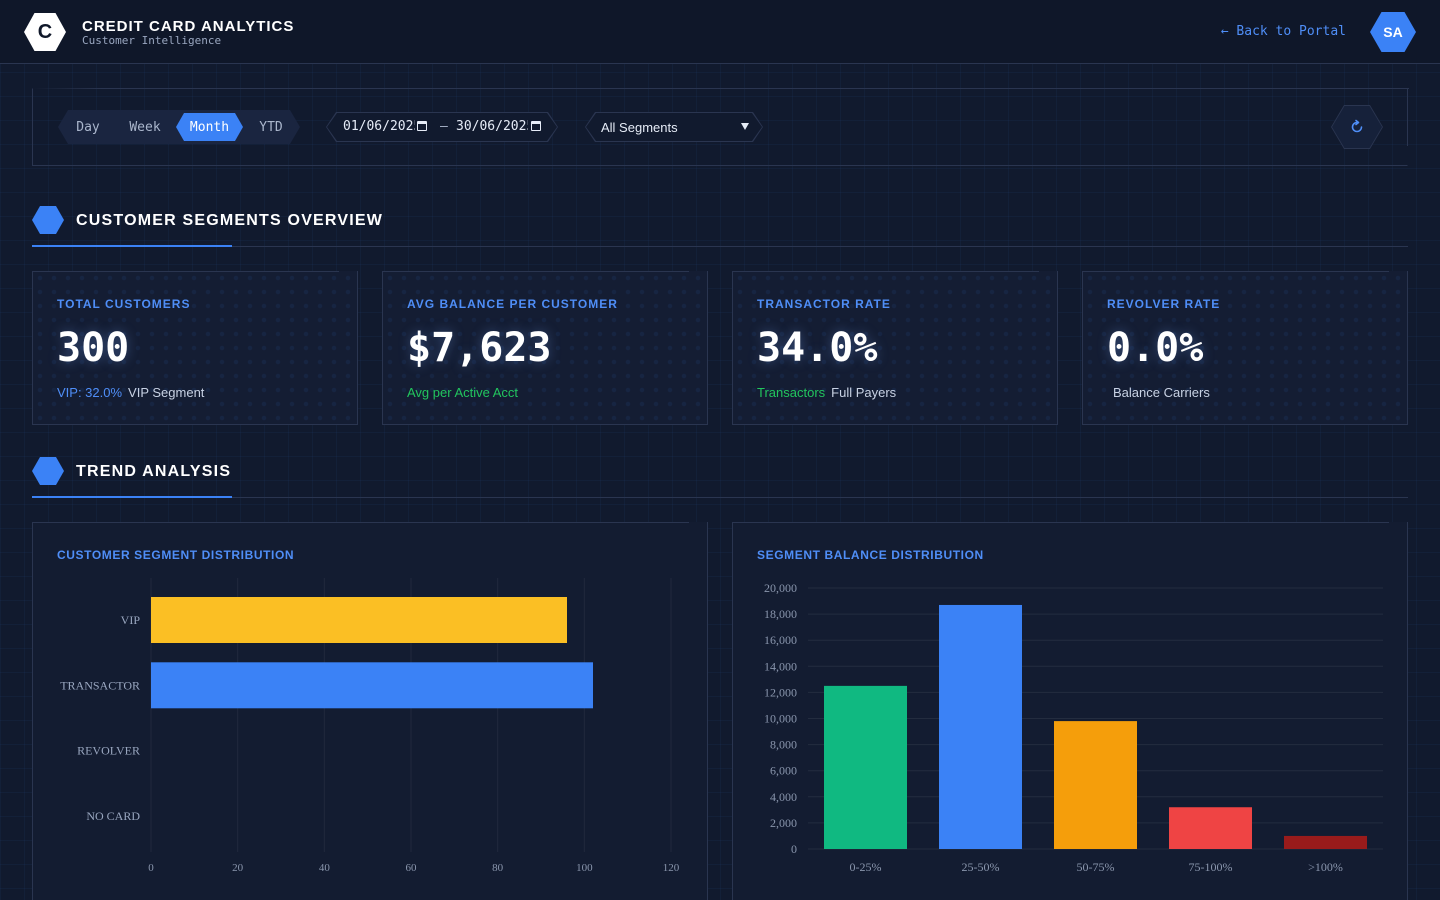  I want to click on x-tick-label: 40, so click(325, 868).